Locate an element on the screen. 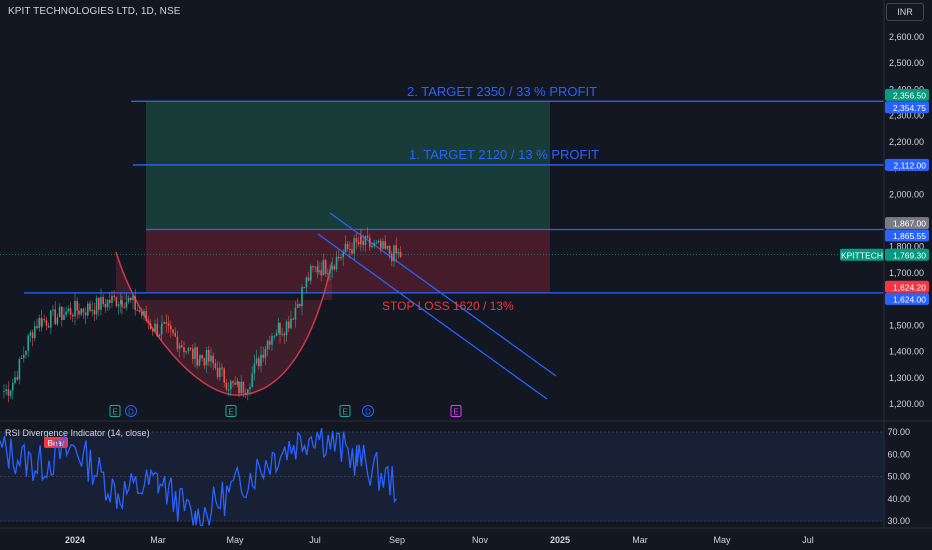 The width and height of the screenshot is (932, 550). price-label-entry-grey: 1,867.00 is located at coordinates (909, 224).